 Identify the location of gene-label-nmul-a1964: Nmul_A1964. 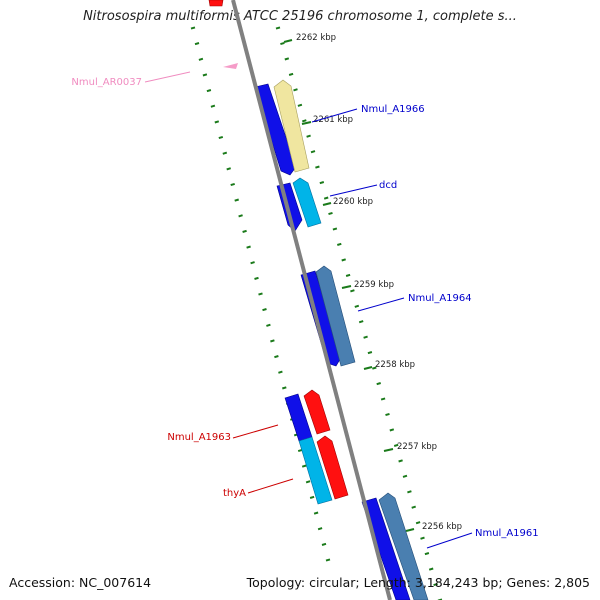
(440, 298).